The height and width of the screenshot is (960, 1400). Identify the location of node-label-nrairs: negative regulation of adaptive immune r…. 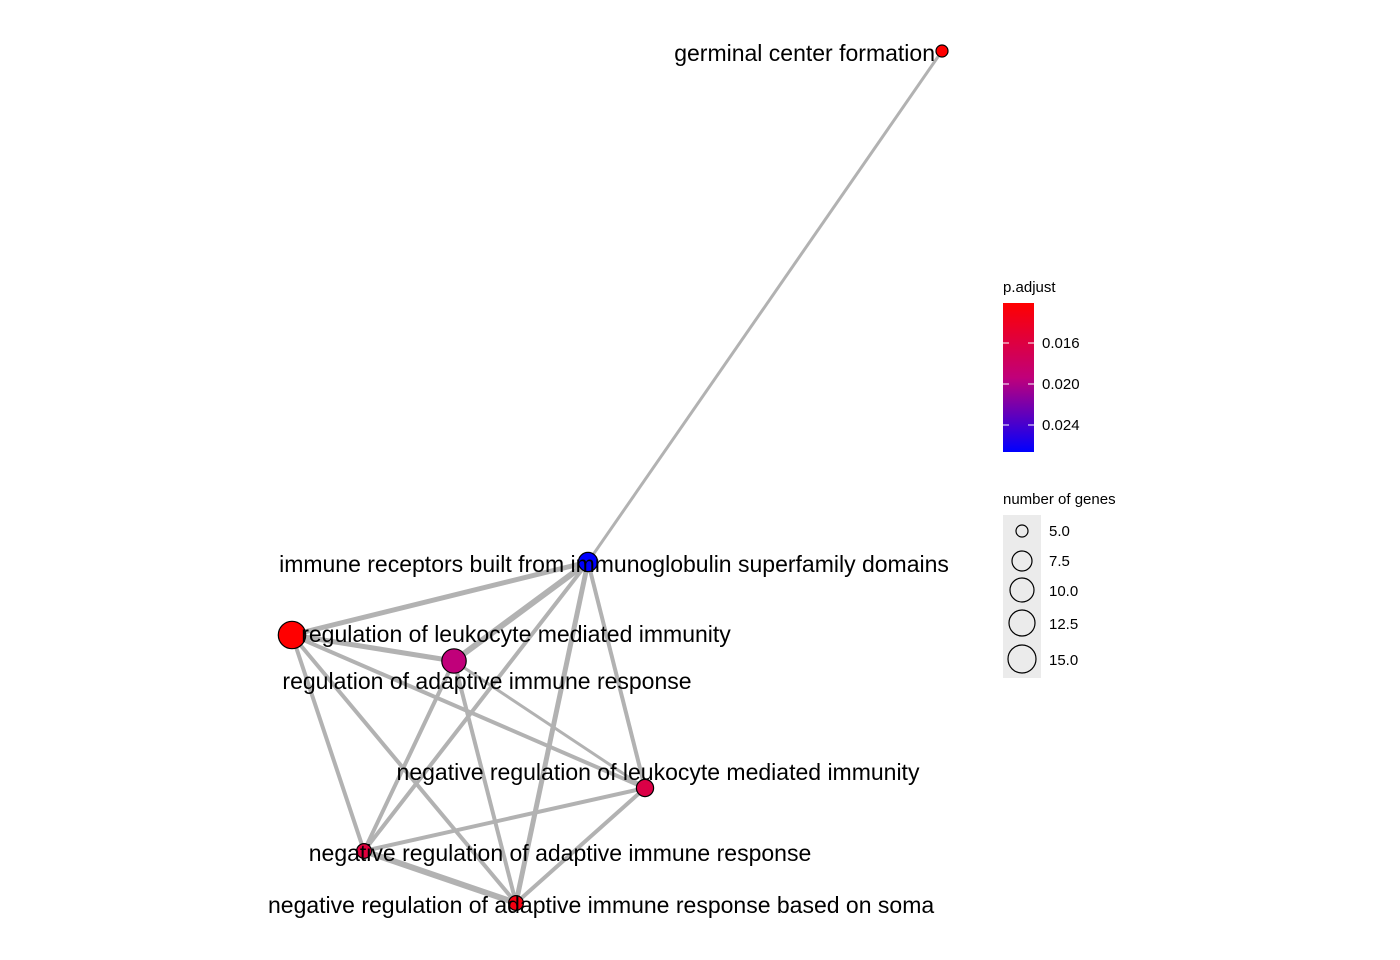
(601, 905).